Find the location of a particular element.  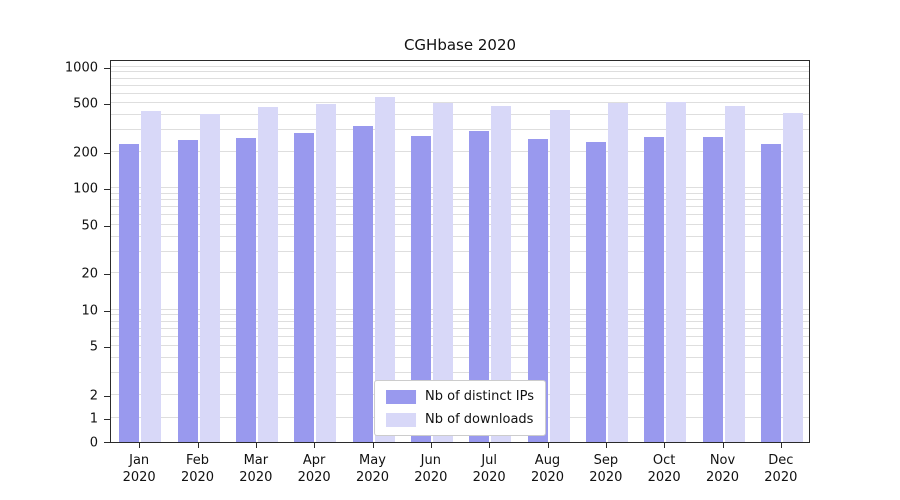

bar-distinct-ips-mar is located at coordinates (245, 289).